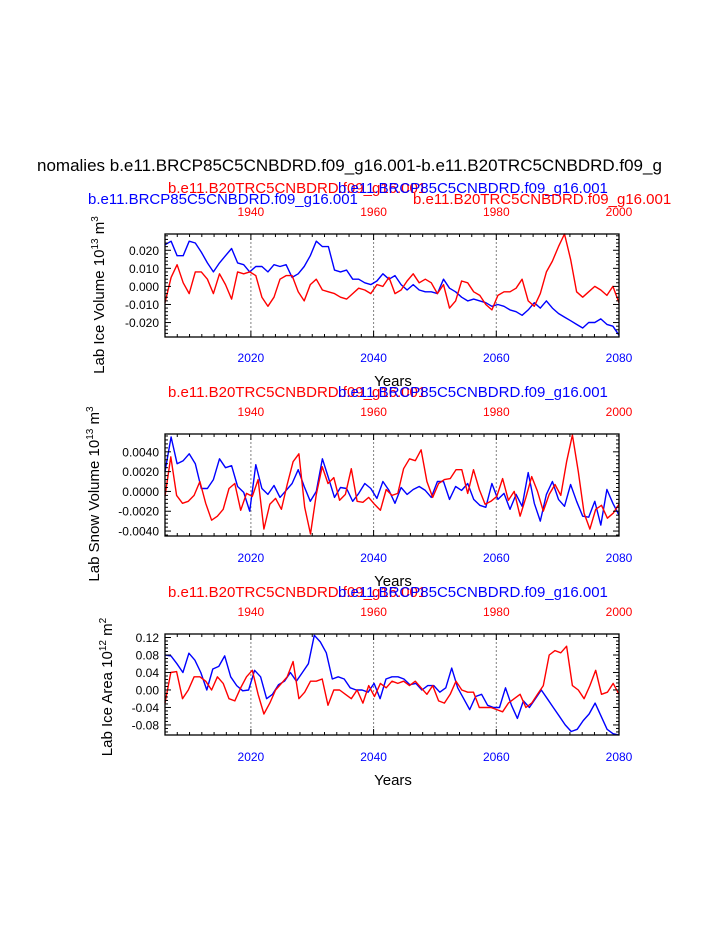  I want to click on y-tick-label: 0.020, so click(144, 251).